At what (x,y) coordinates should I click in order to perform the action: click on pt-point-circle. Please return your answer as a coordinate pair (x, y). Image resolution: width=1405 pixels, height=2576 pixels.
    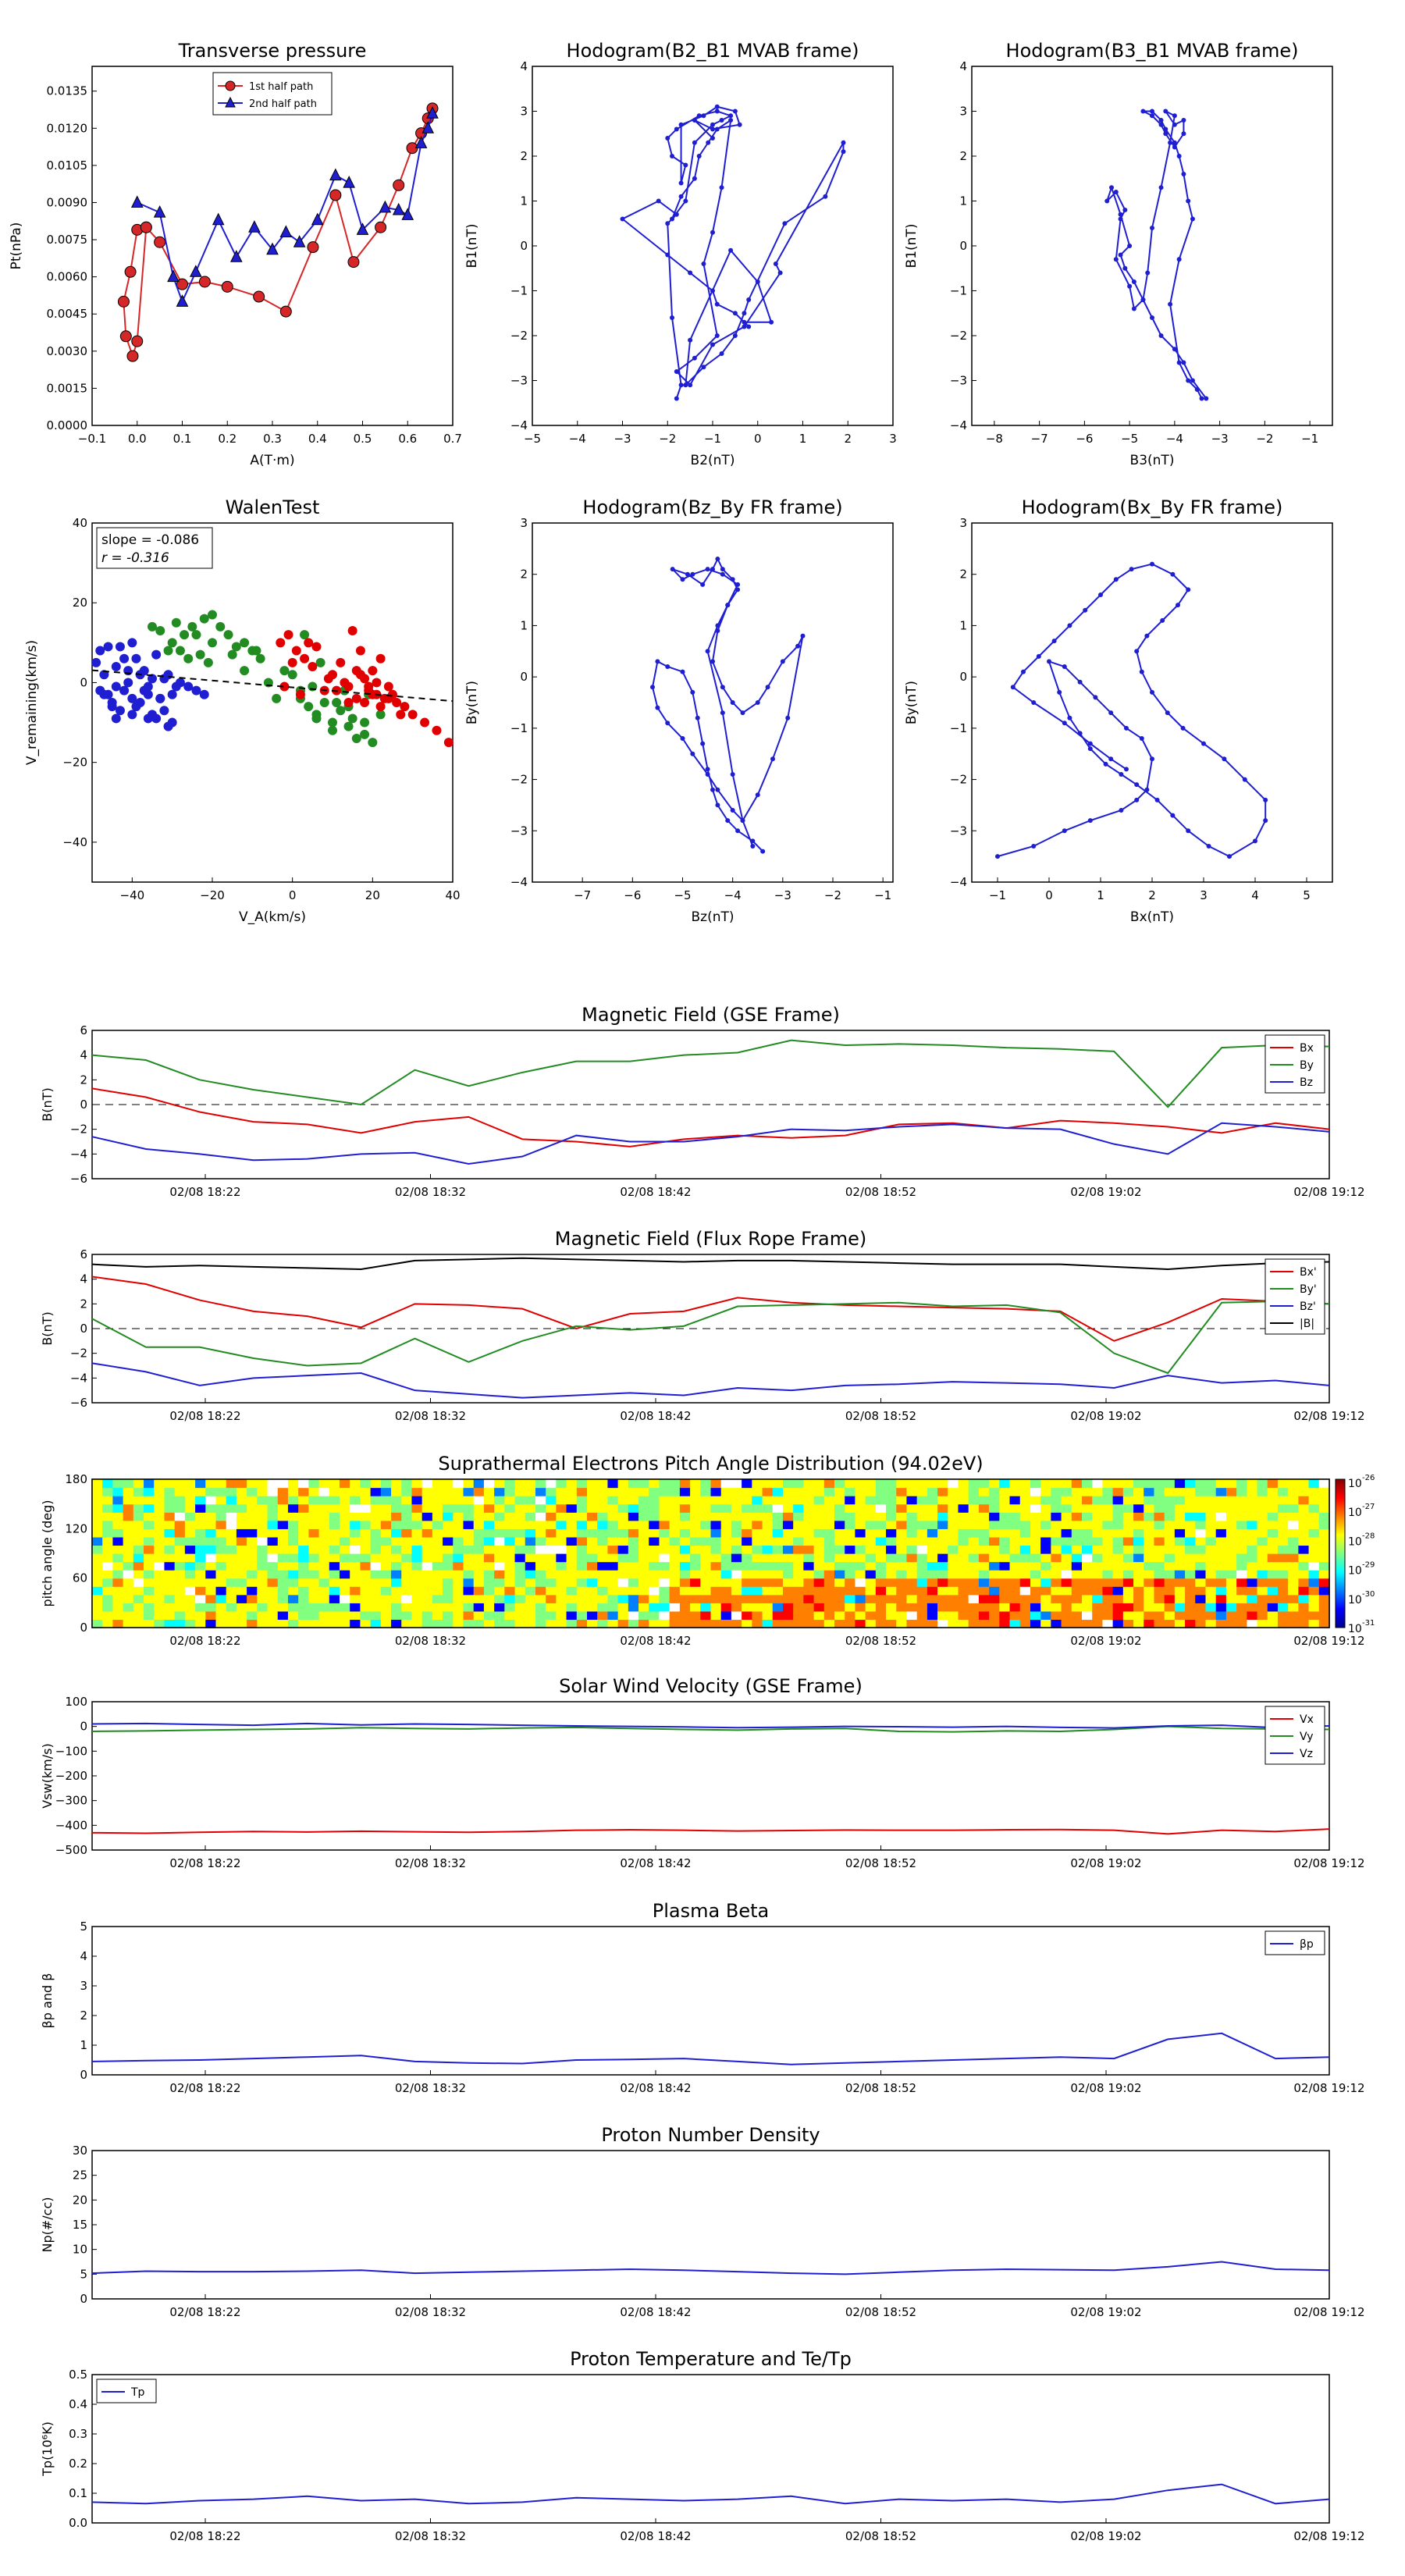
    Looking at the image, I should click on (130, 271).